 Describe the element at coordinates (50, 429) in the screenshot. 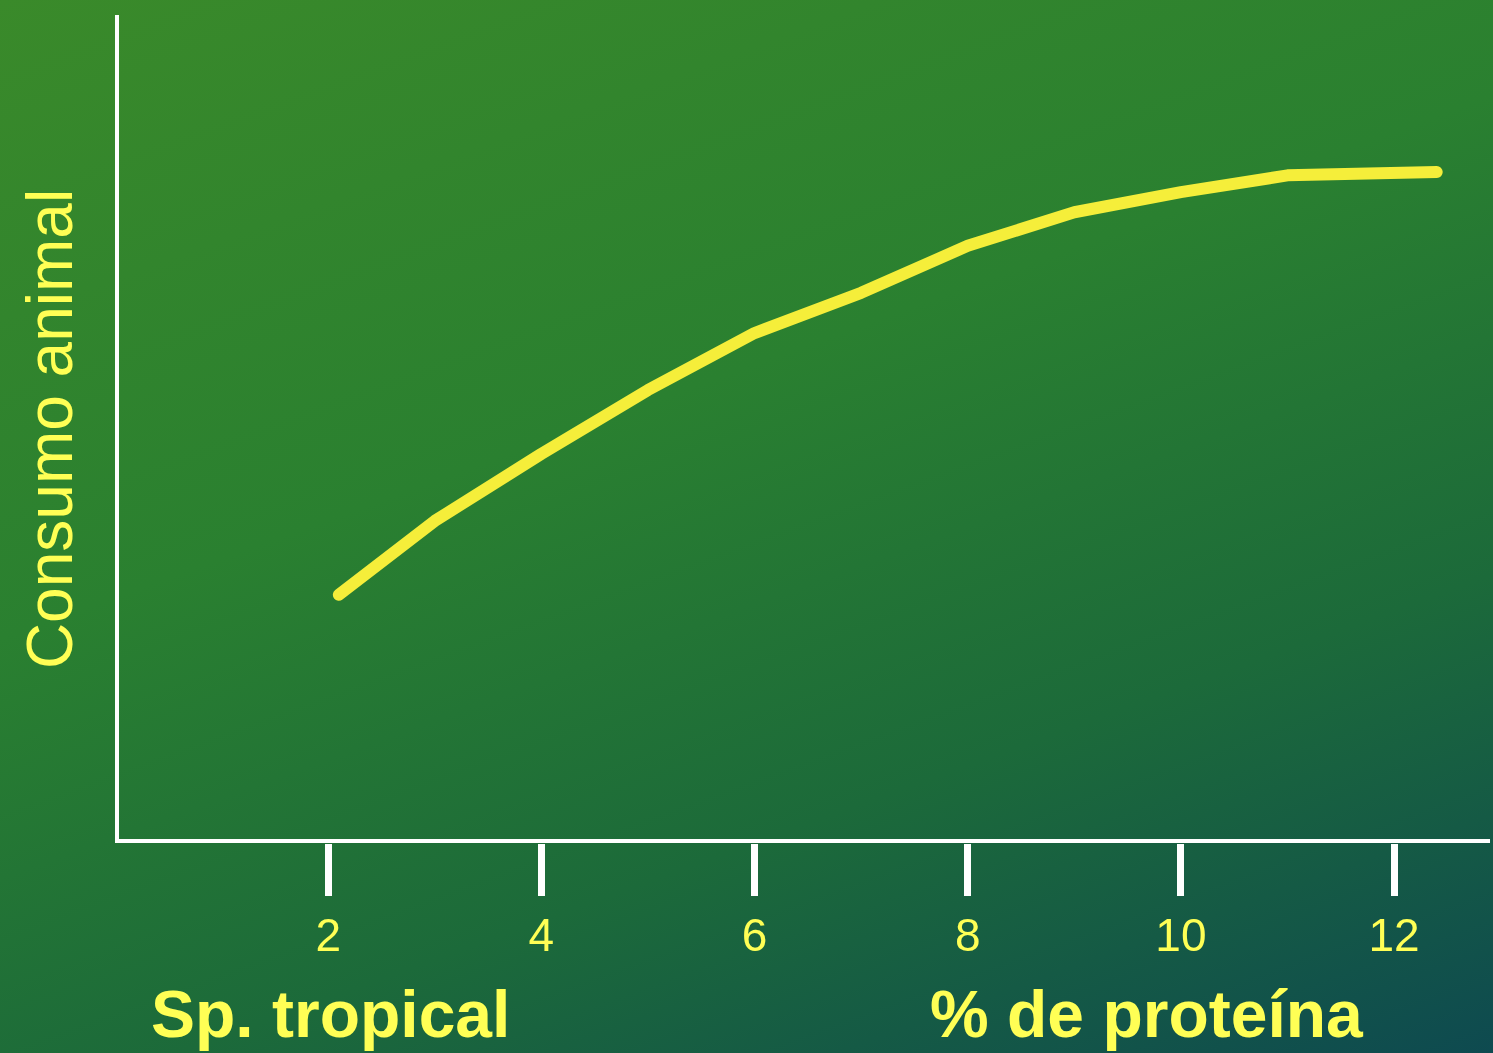

I see `y-axis-title: Consumo animal` at that location.